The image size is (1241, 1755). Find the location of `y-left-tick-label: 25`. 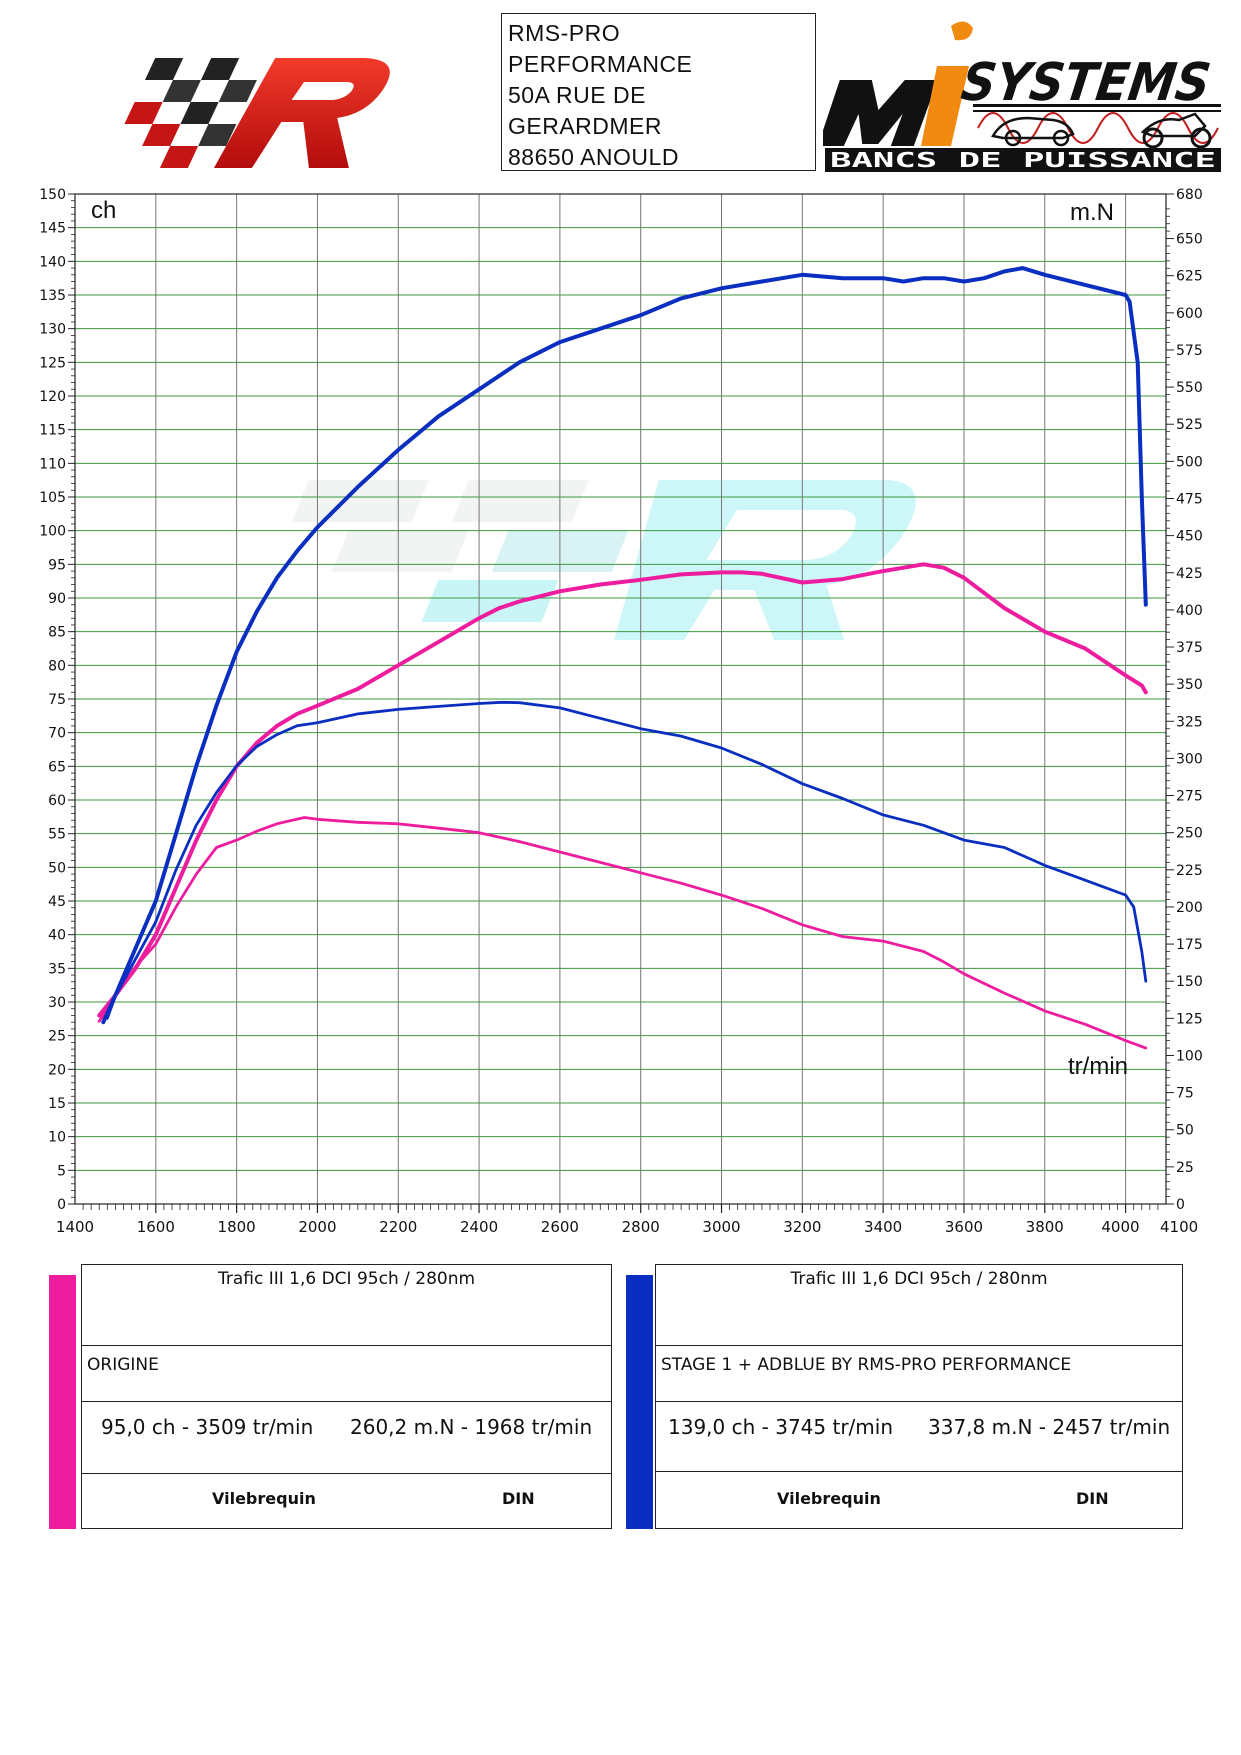

y-left-tick-label: 25 is located at coordinates (57, 1037).